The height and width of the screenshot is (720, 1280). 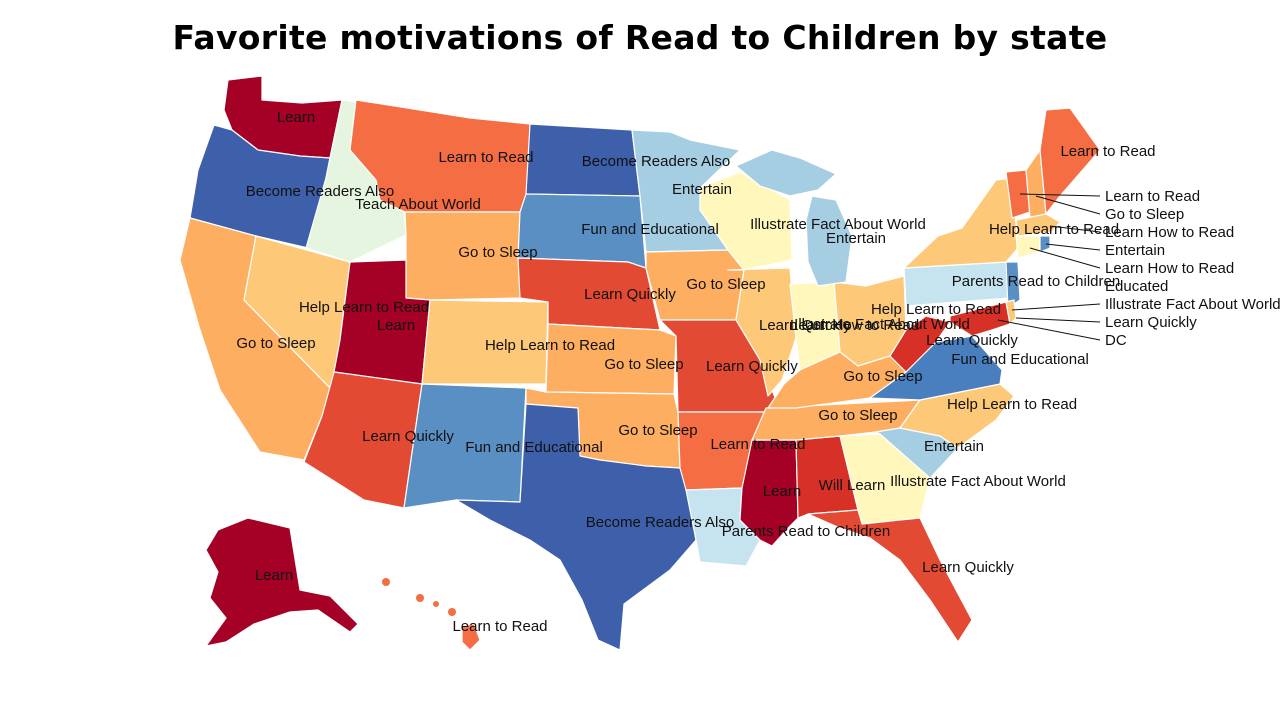 What do you see at coordinates (643, 364) in the screenshot?
I see `label-ks: Go to Sleep` at bounding box center [643, 364].